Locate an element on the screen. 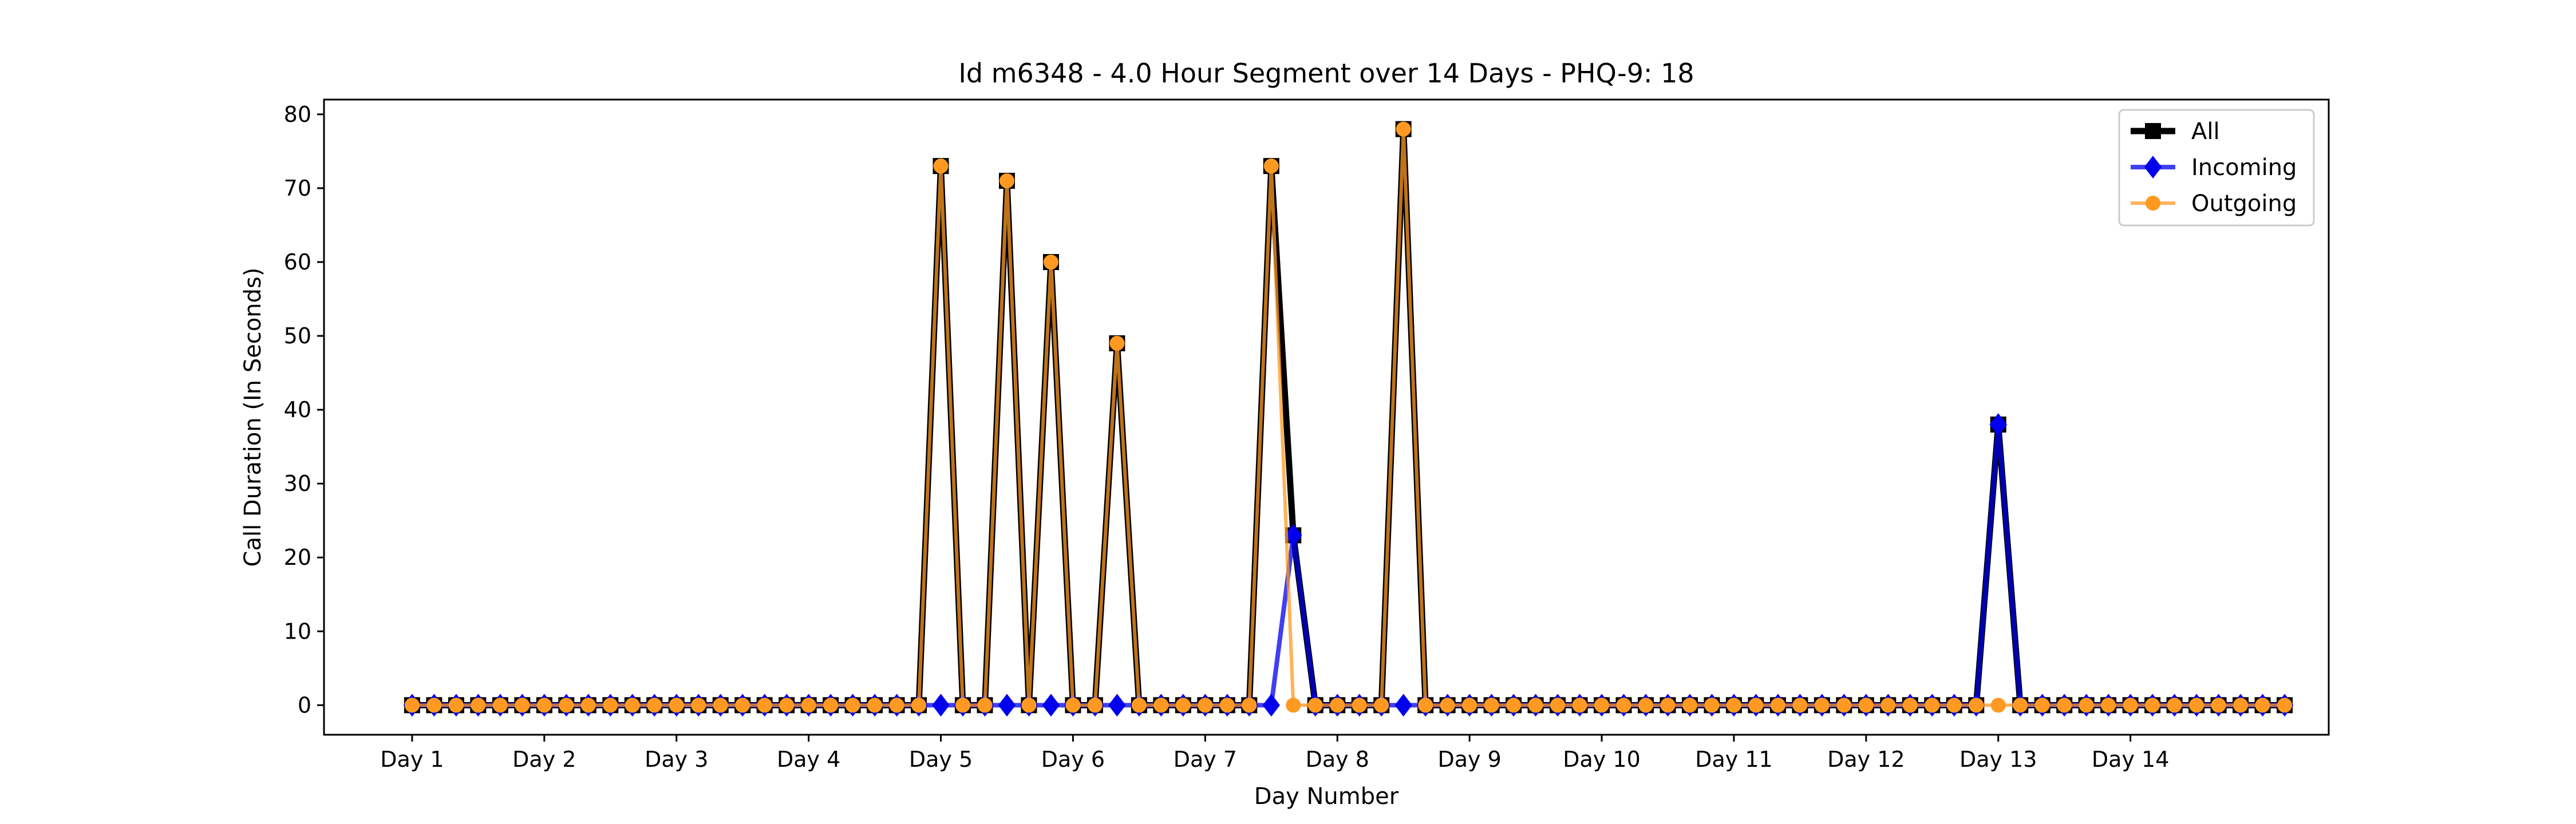 The height and width of the screenshot is (824, 2576). x-tick-label: Day 14 is located at coordinates (2130, 759).